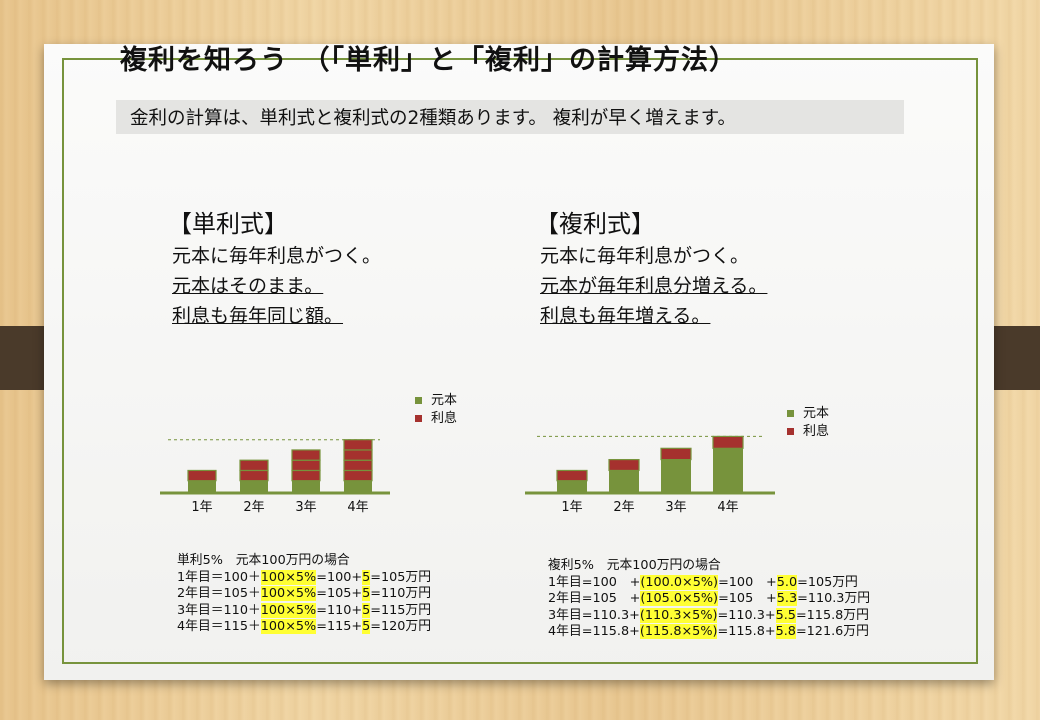 This screenshot has width=1040, height=720. I want to click on compound-calc-row-4: 4年目=115.8+(115.8×5%)=115.8+5.8=121.6万円, so click(709, 632).